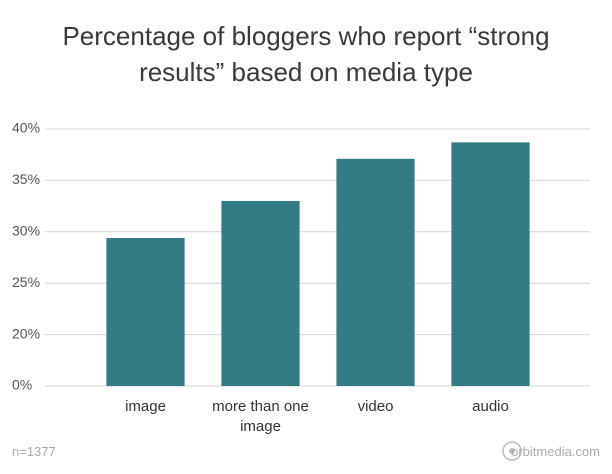 The height and width of the screenshot is (474, 612). Describe the element at coordinates (145, 406) in the screenshot. I see `x-tick-label: image` at that location.